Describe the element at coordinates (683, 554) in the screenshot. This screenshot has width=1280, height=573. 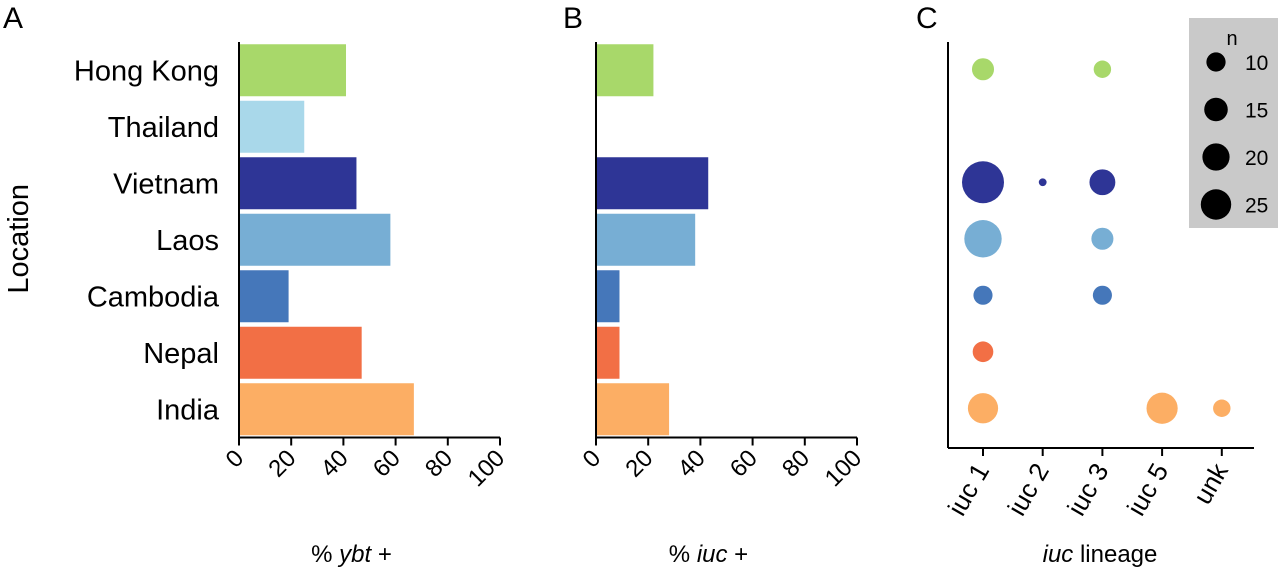
I see `x-axis-label-prefix-b: %` at that location.